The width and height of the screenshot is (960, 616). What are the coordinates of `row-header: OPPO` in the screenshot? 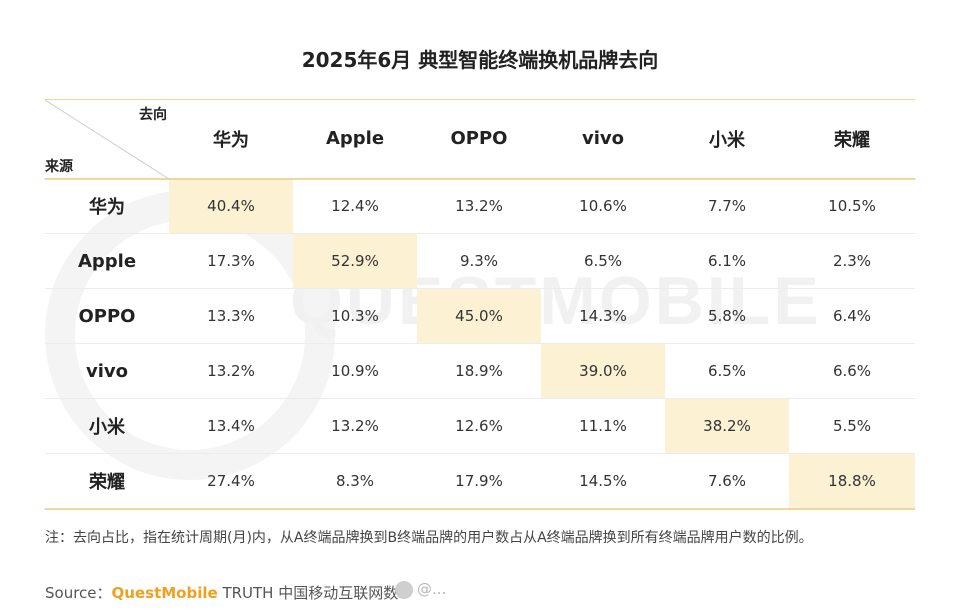 It's located at (107, 316).